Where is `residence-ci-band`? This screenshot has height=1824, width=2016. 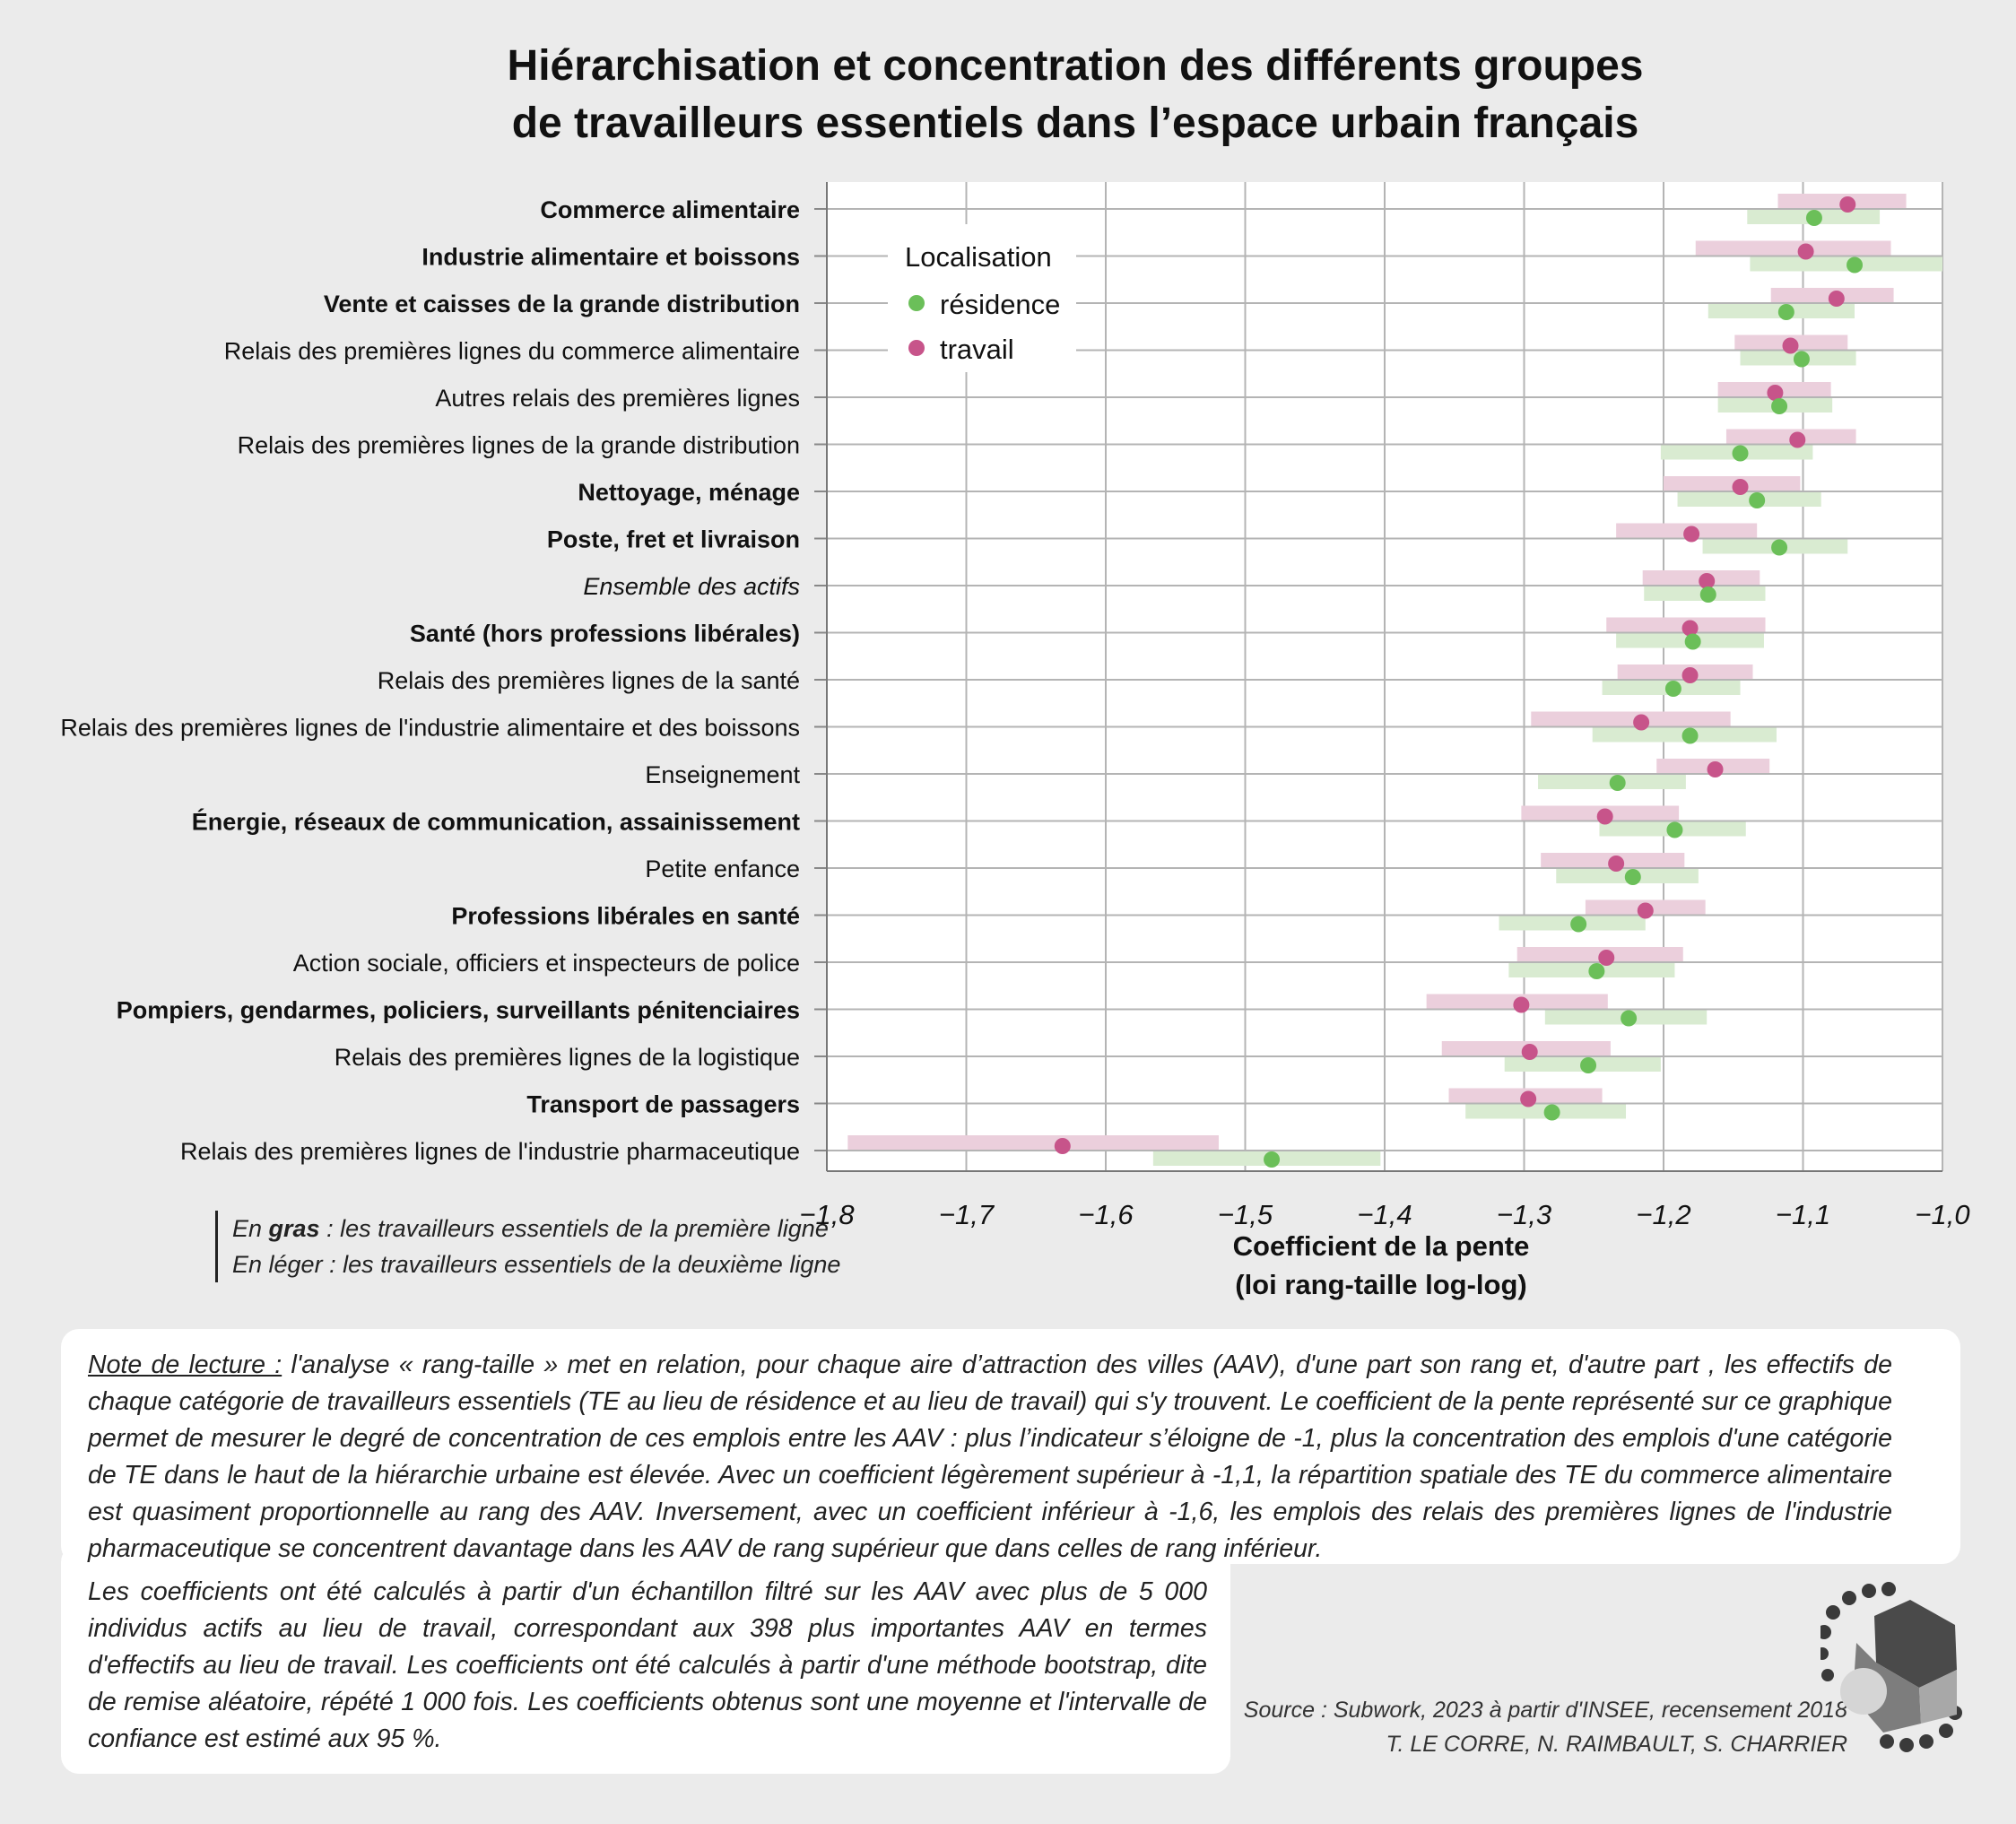
residence-ci-band is located at coordinates (1846, 264).